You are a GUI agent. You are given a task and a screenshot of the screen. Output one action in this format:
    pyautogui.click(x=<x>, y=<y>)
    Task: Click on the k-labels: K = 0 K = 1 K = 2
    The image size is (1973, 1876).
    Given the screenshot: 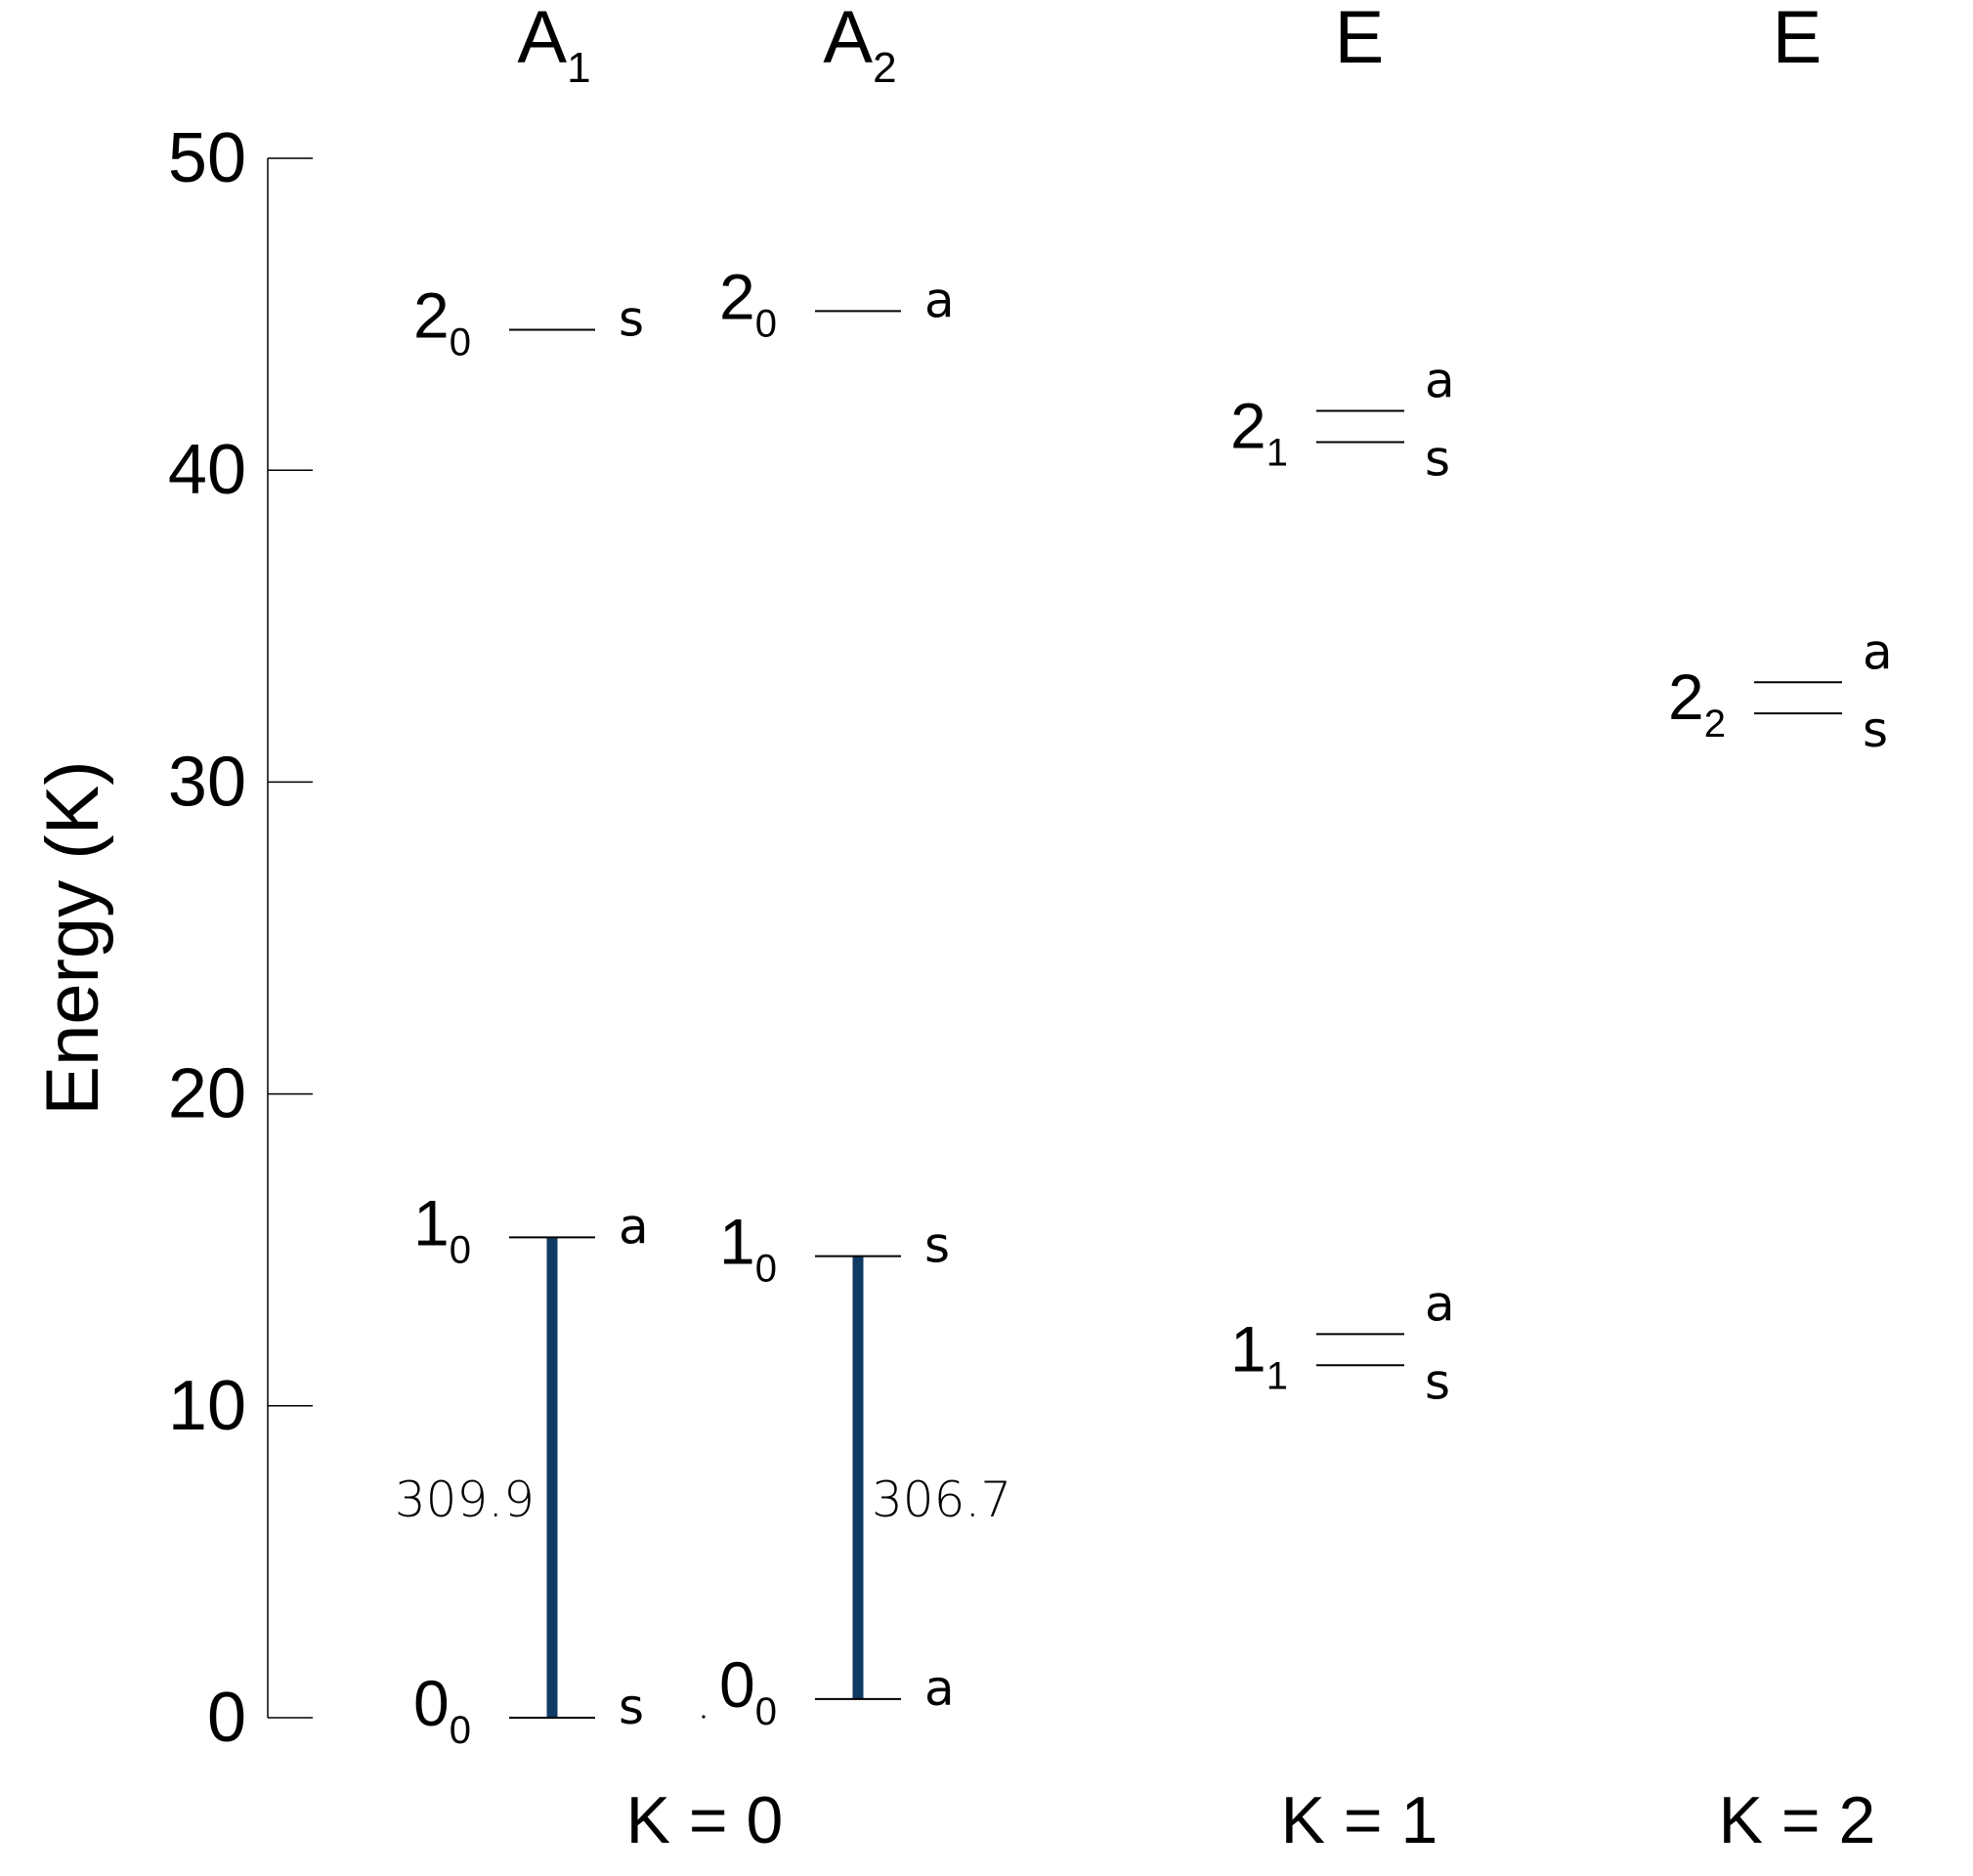 What is the action you would take?
    pyautogui.click(x=1251, y=1820)
    